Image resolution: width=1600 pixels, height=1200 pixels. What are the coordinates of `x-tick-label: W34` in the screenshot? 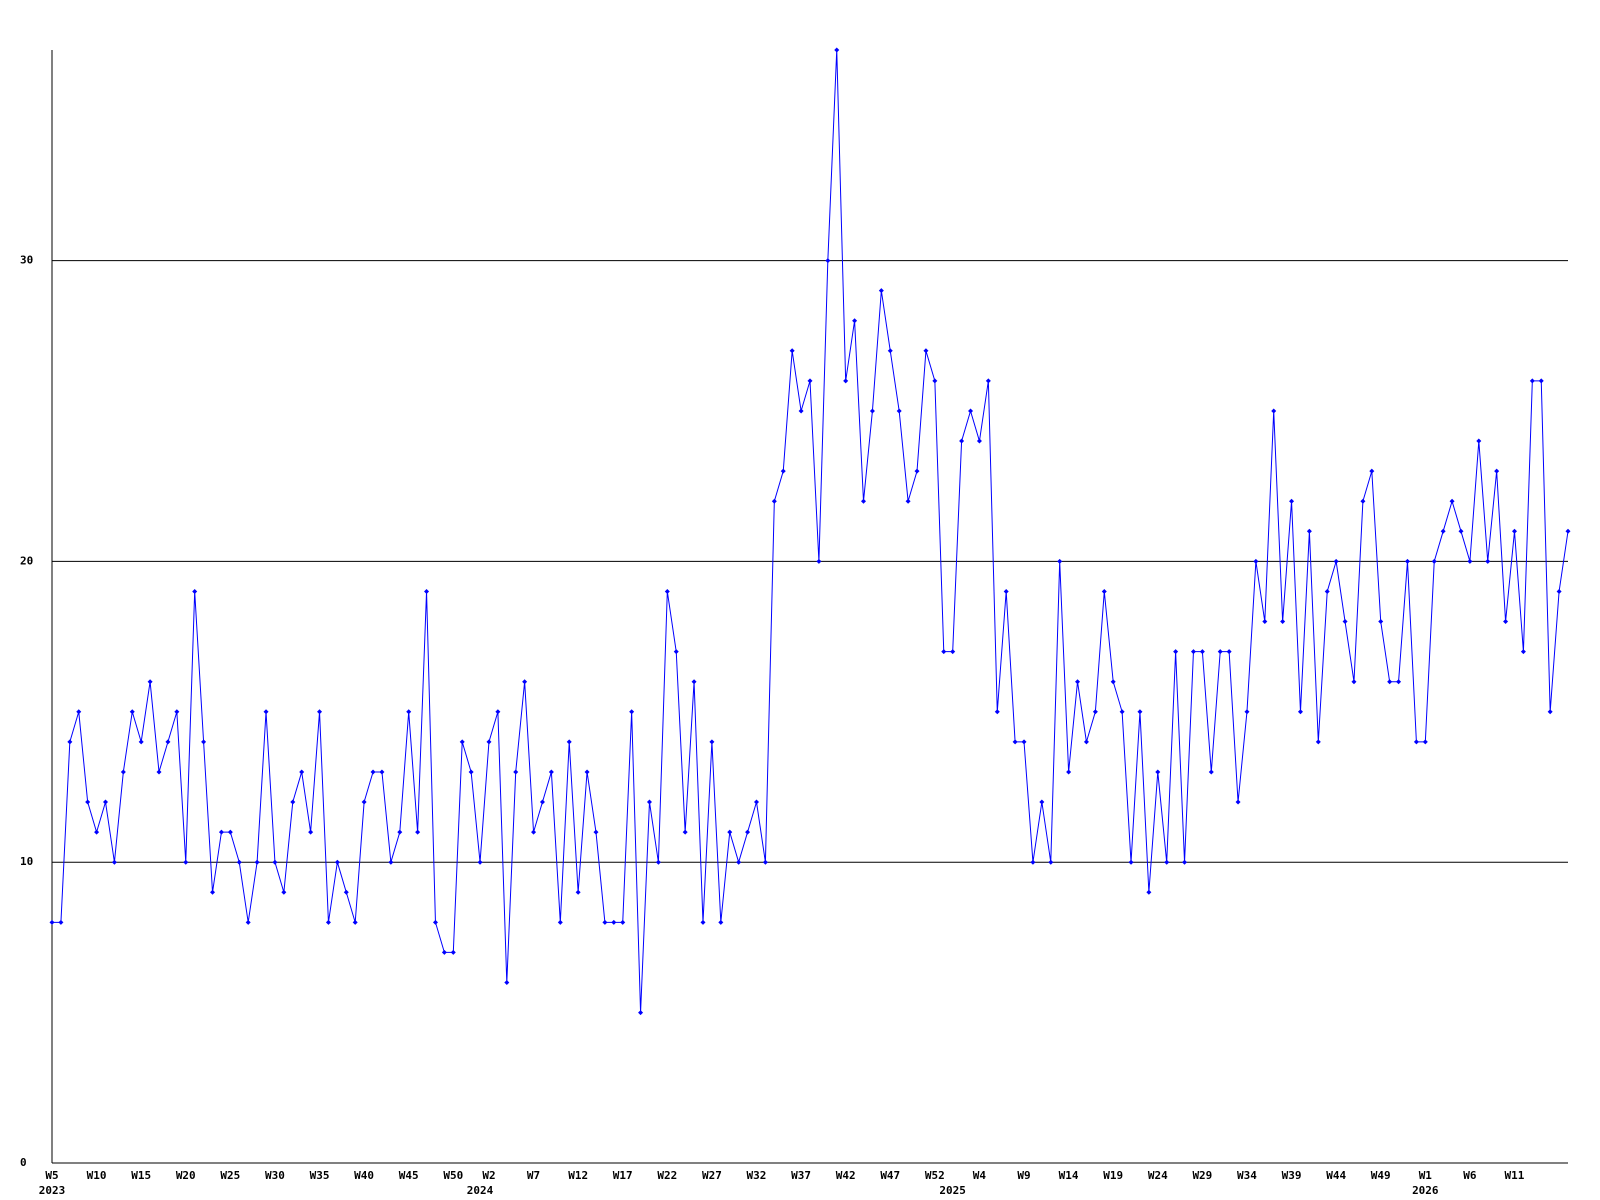 It's located at (1247, 1175).